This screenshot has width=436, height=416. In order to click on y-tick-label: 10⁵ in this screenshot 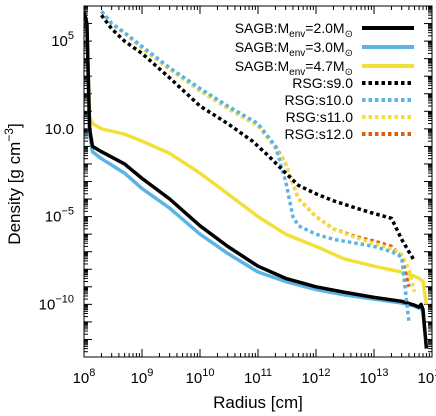, I will do `click(62, 40)`.